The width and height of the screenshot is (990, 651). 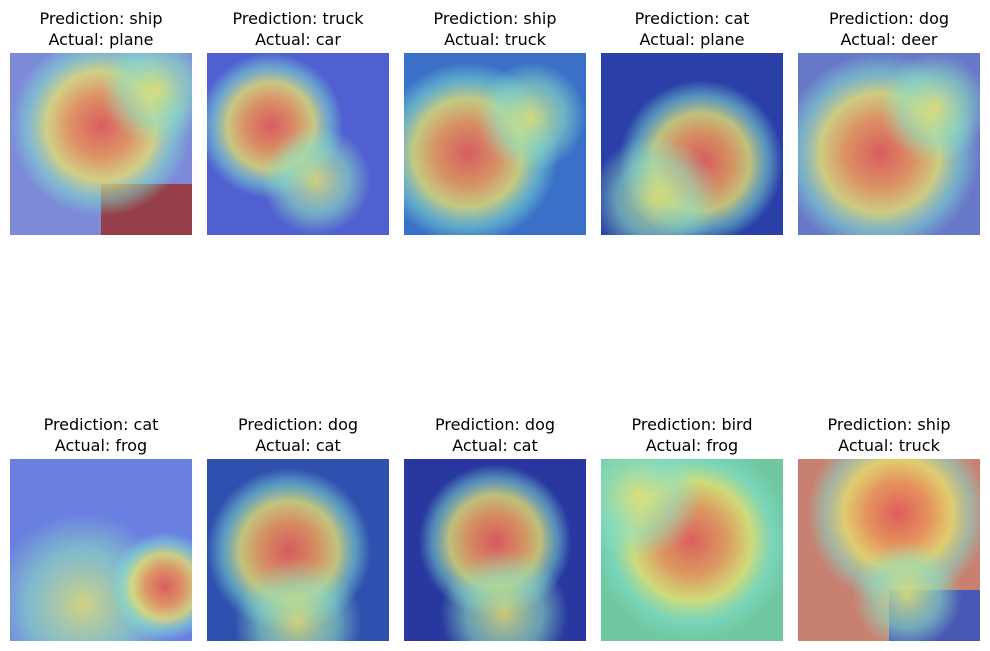 What do you see at coordinates (888, 39) in the screenshot?
I see `actual-label: Actual: deer` at bounding box center [888, 39].